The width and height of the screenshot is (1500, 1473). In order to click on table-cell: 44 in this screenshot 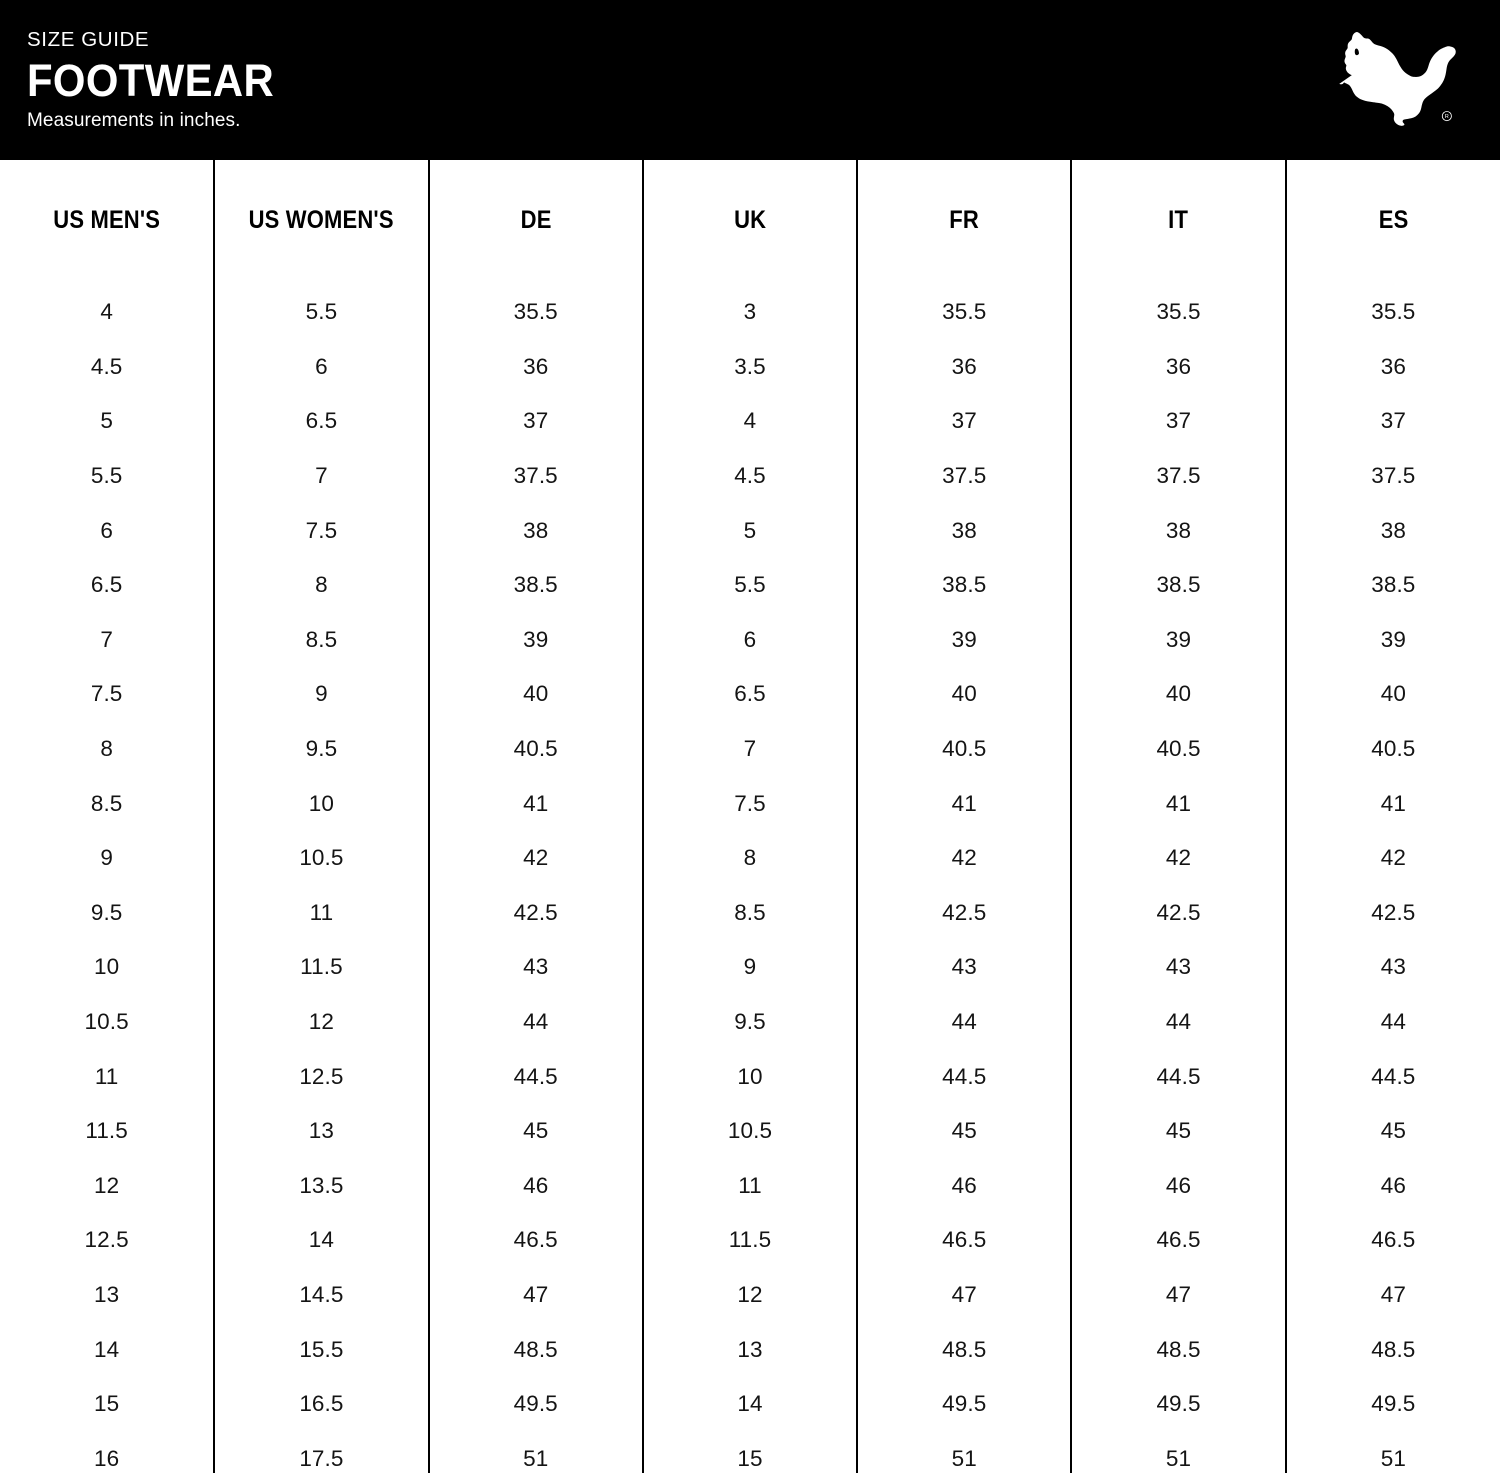, I will do `click(1392, 1022)`.